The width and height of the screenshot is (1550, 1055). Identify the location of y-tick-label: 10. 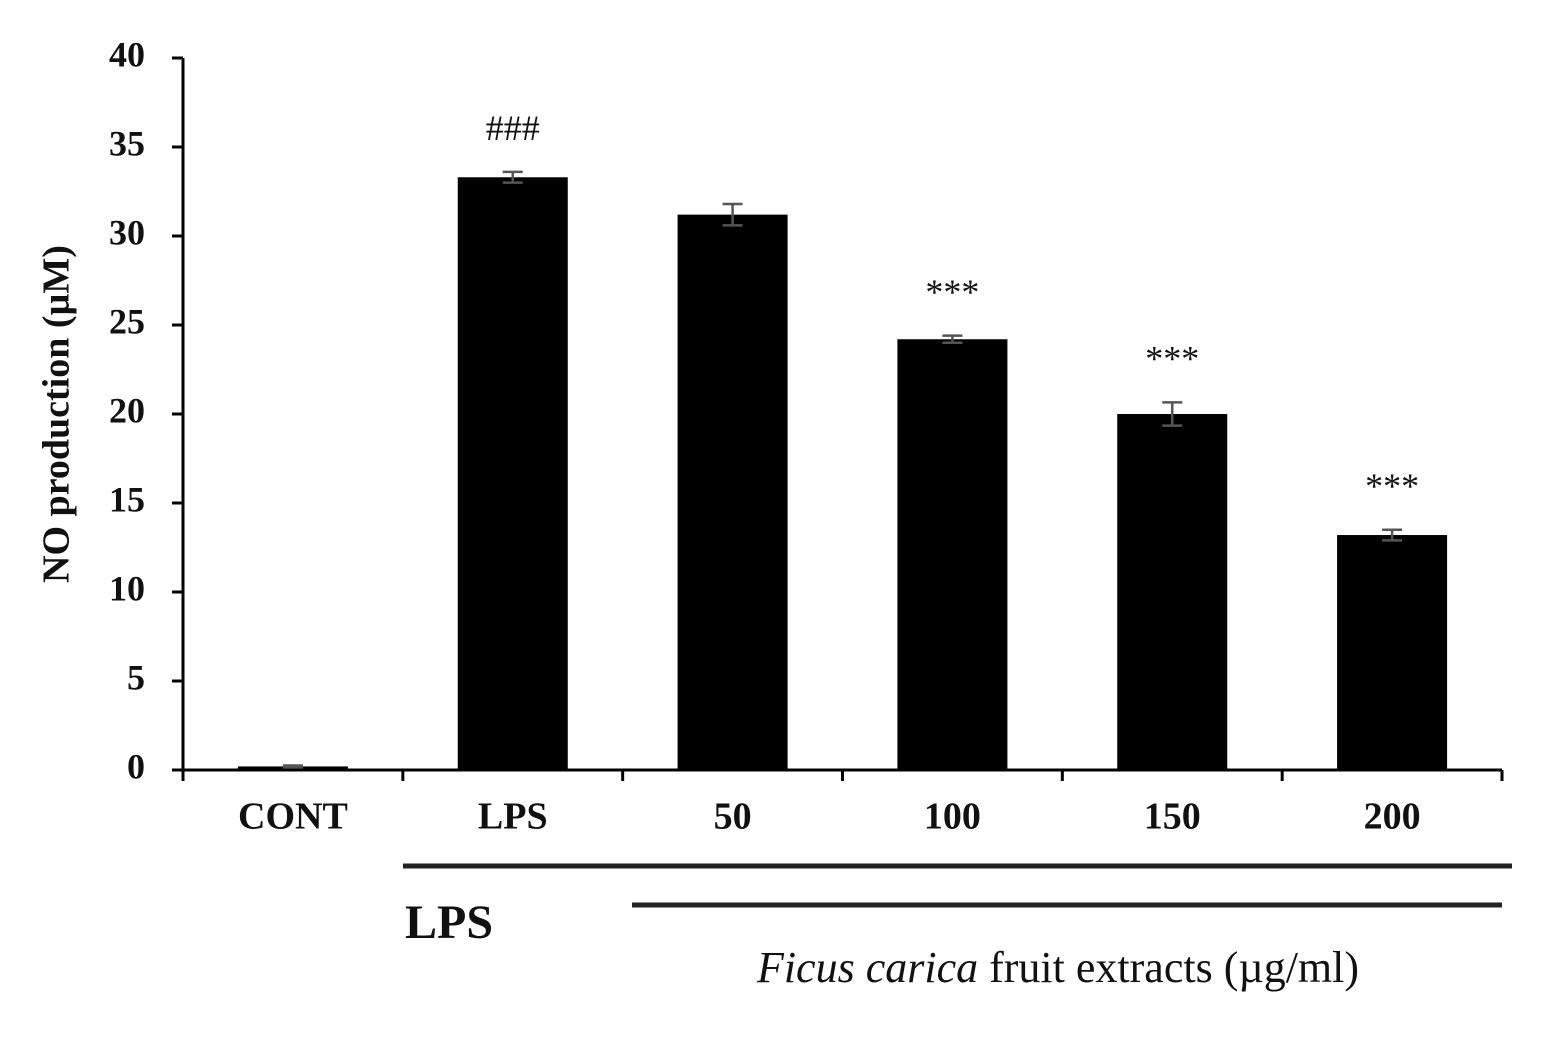
(127, 588).